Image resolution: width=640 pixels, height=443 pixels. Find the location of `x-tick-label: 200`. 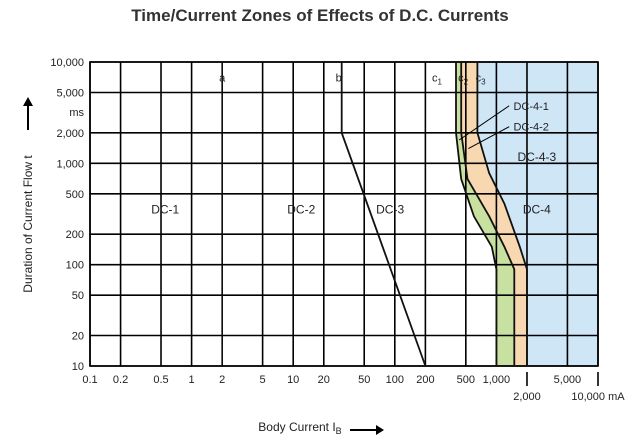

x-tick-label: 200 is located at coordinates (425, 380).